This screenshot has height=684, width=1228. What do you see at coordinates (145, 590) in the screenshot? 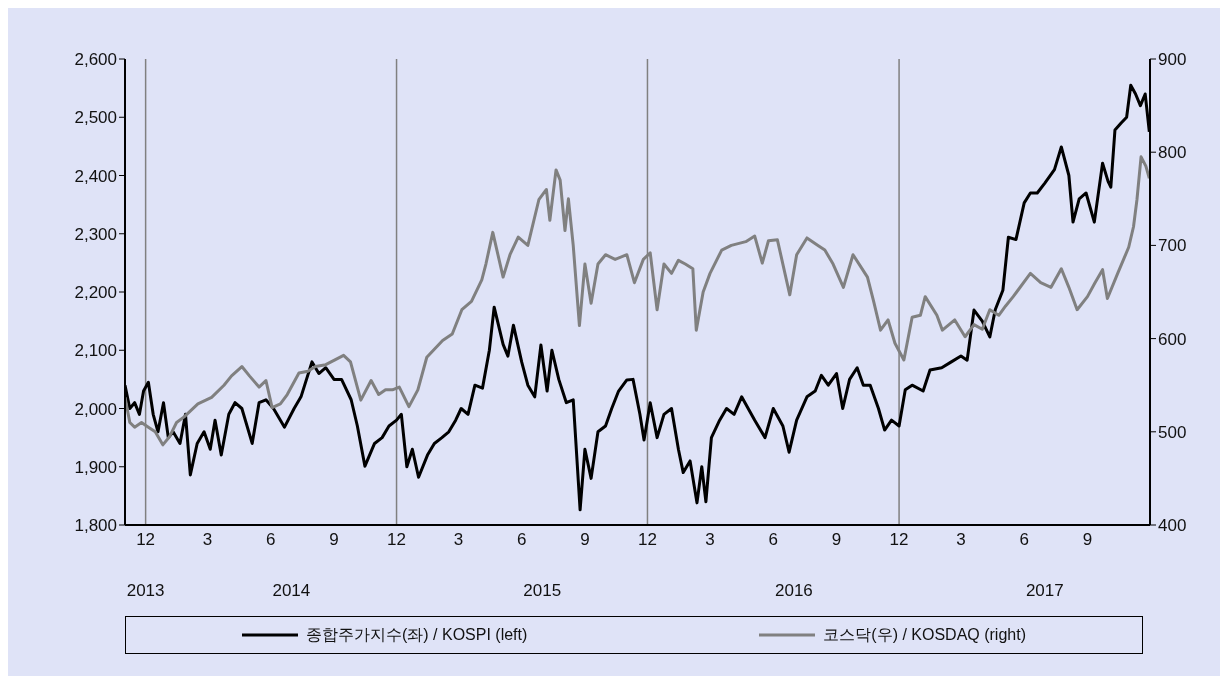
I see `x2-tick-label: 2013` at bounding box center [145, 590].